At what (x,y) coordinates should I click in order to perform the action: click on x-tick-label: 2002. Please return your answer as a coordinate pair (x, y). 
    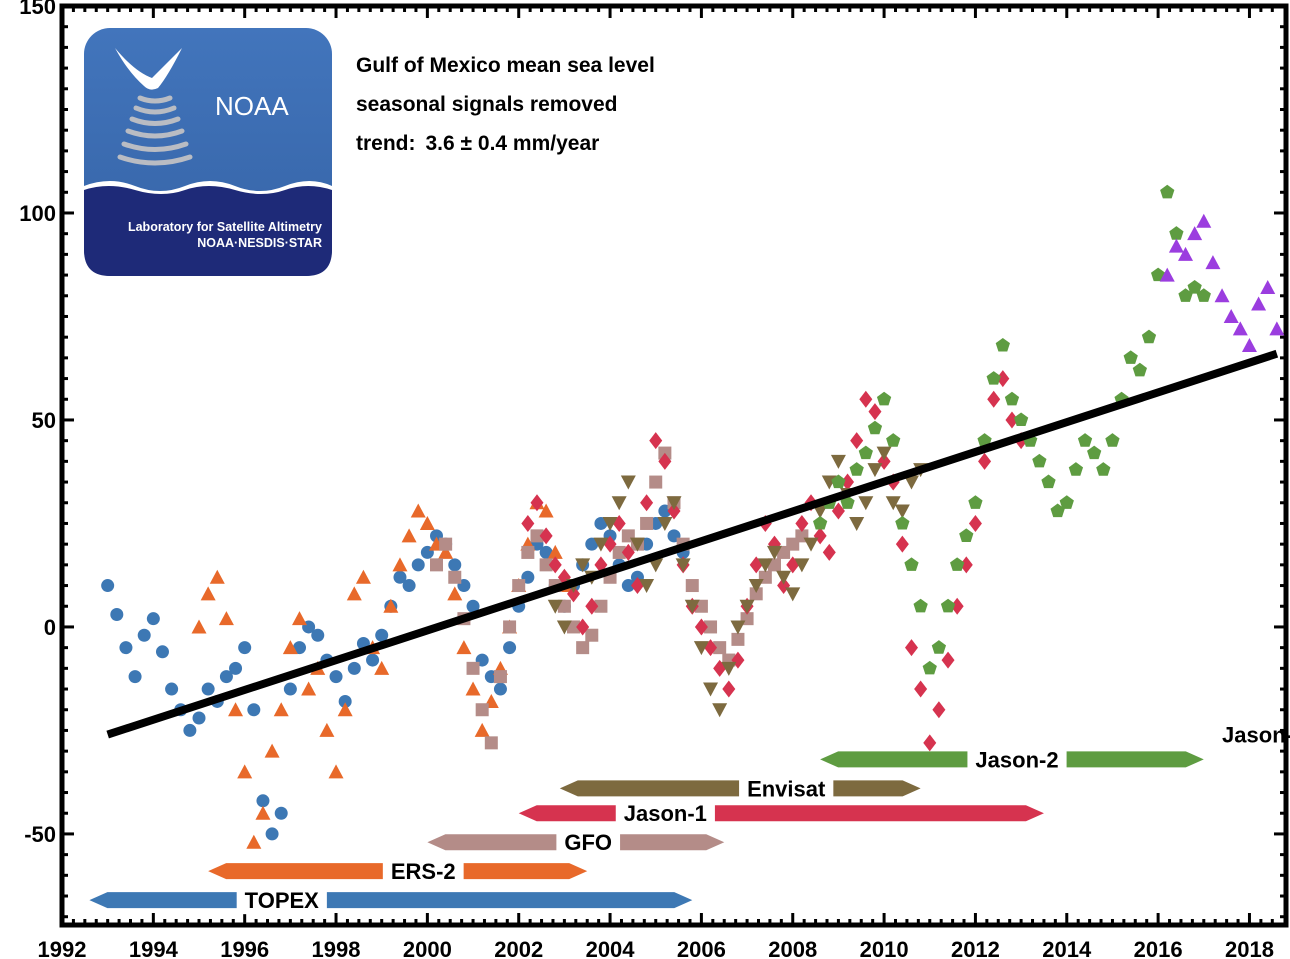
    Looking at the image, I should click on (518, 948).